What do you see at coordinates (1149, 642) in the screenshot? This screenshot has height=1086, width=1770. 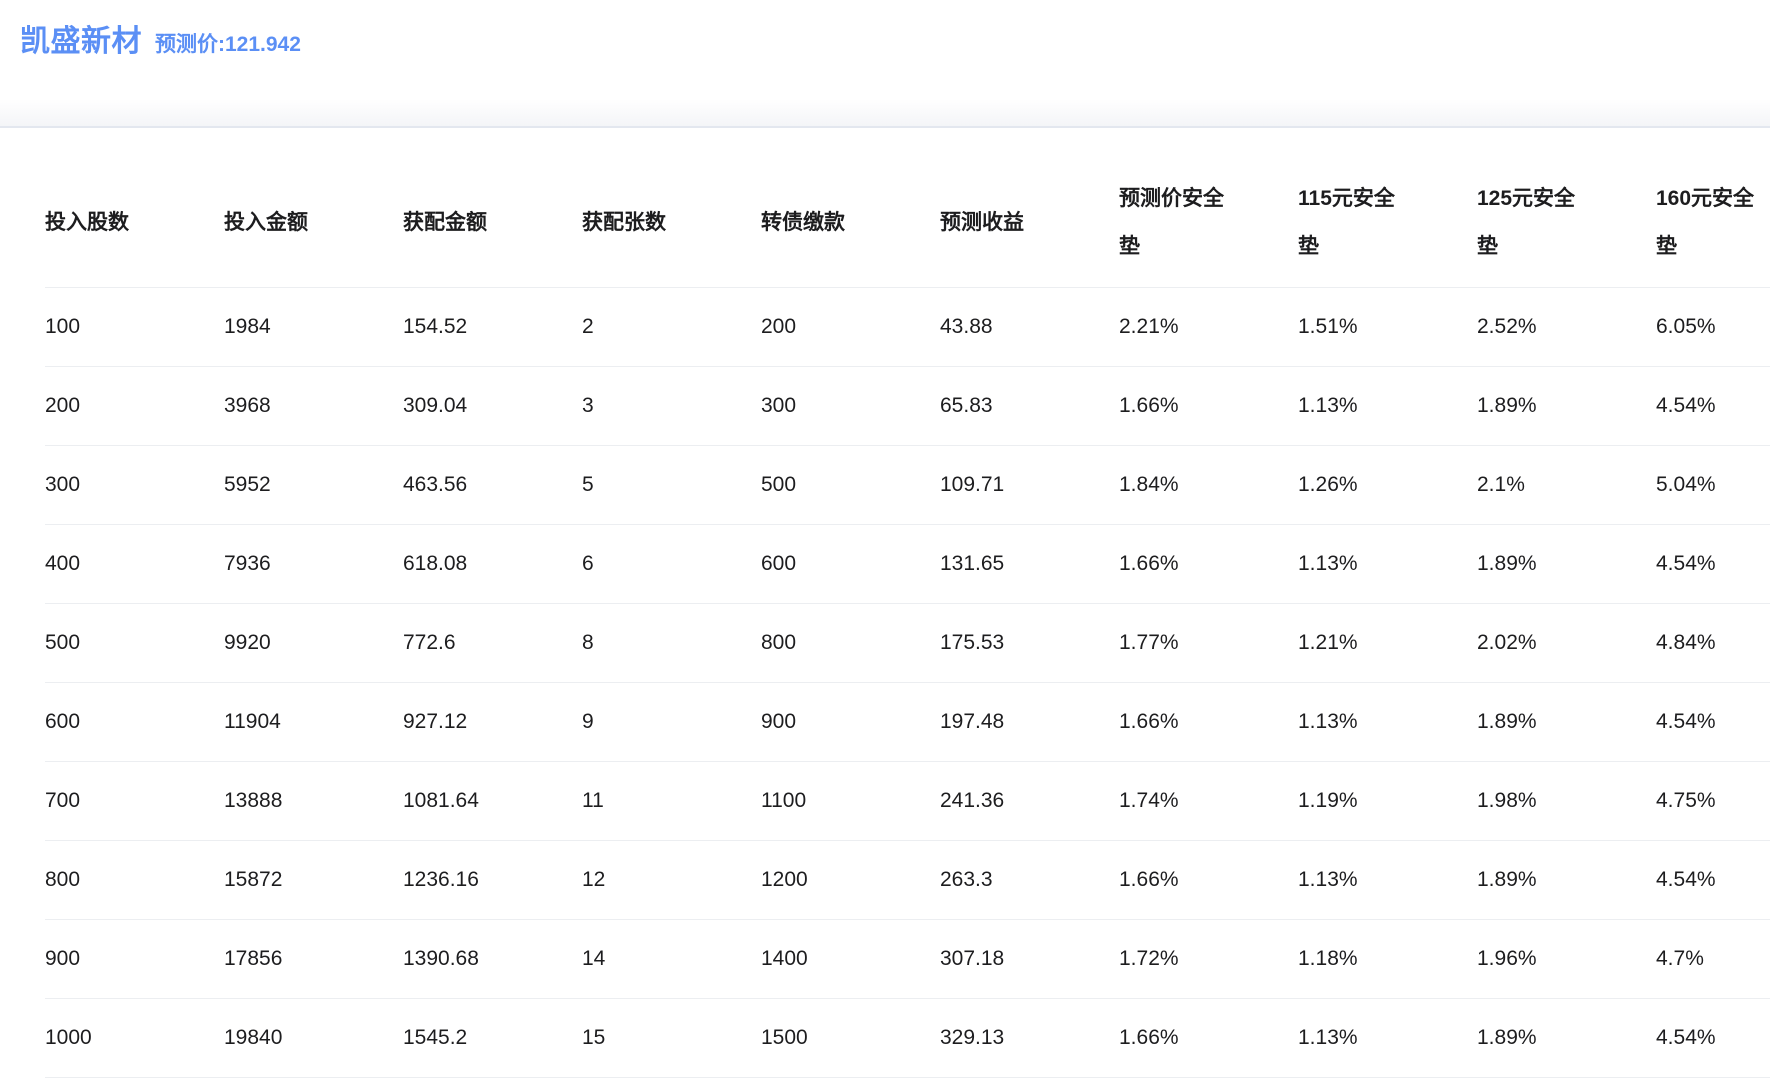 I see `table-cell: 1.77%` at bounding box center [1149, 642].